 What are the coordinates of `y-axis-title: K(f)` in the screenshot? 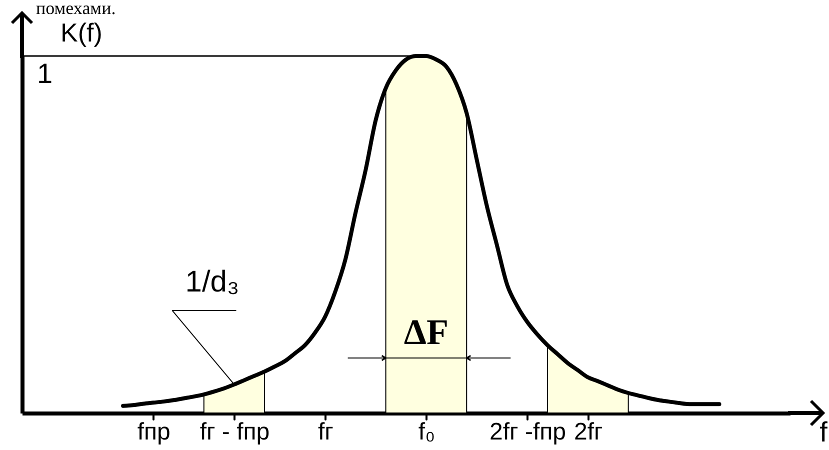 It's located at (81, 33).